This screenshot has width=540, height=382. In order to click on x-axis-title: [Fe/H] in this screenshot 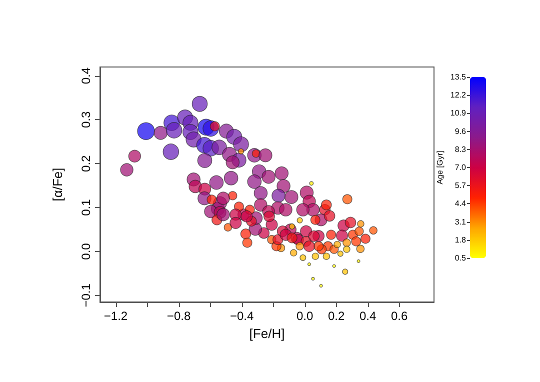, I will do `click(267, 333)`.